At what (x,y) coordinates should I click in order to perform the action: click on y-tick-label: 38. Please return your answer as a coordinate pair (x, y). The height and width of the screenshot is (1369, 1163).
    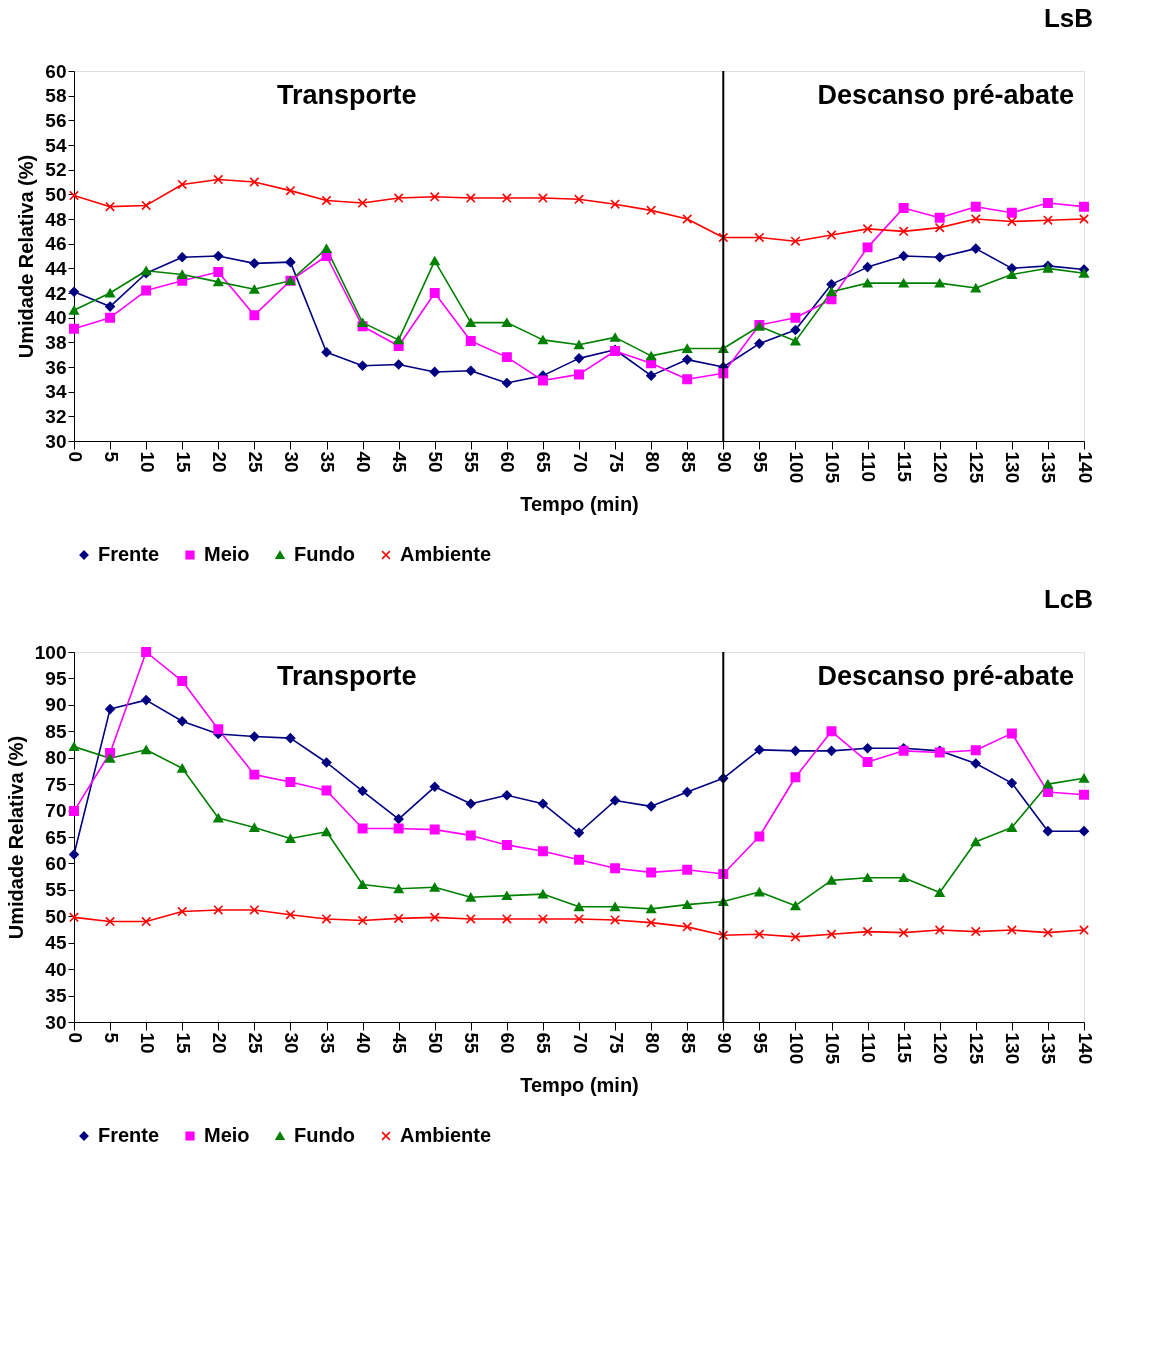
    Looking at the image, I should click on (56, 342).